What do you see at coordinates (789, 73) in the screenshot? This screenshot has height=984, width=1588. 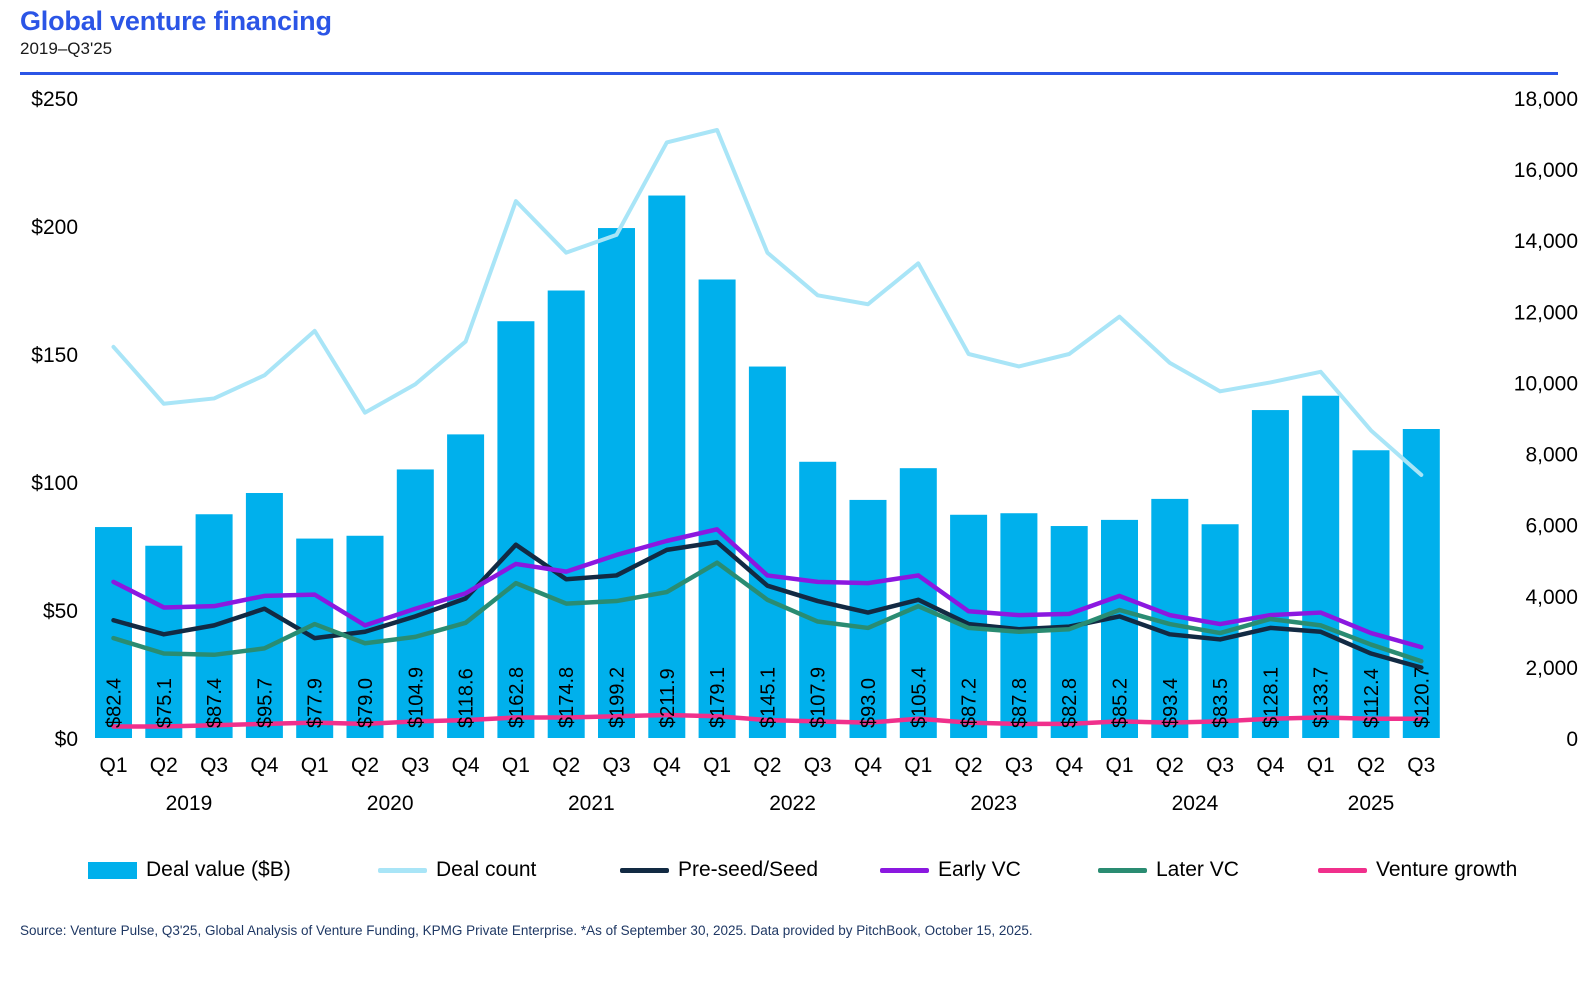 I see `title-divider` at bounding box center [789, 73].